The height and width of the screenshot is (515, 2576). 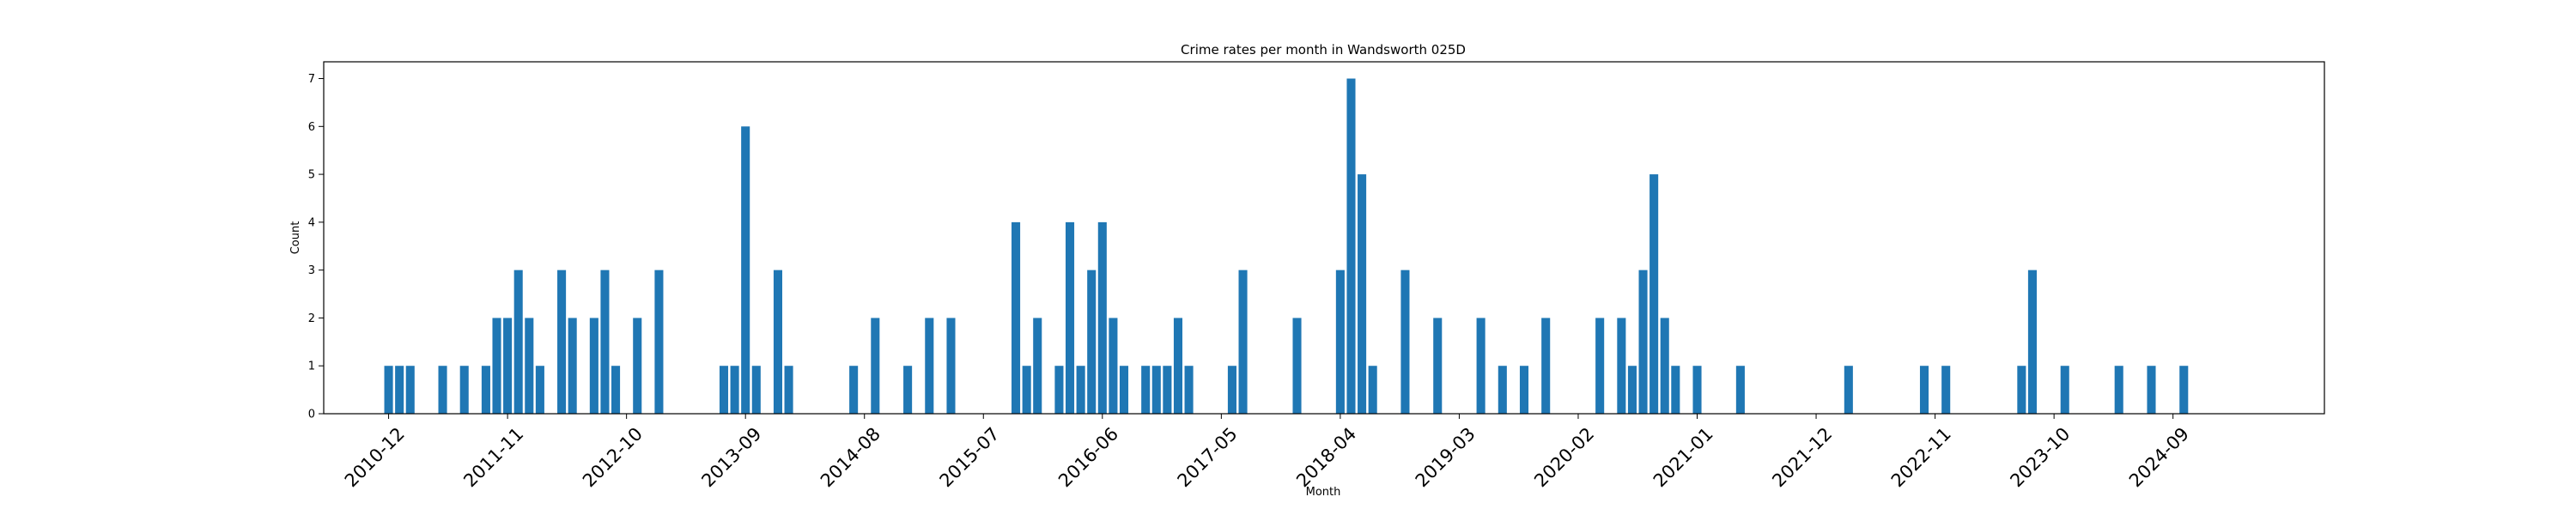 I want to click on y-tick-label: 1, so click(x=312, y=366).